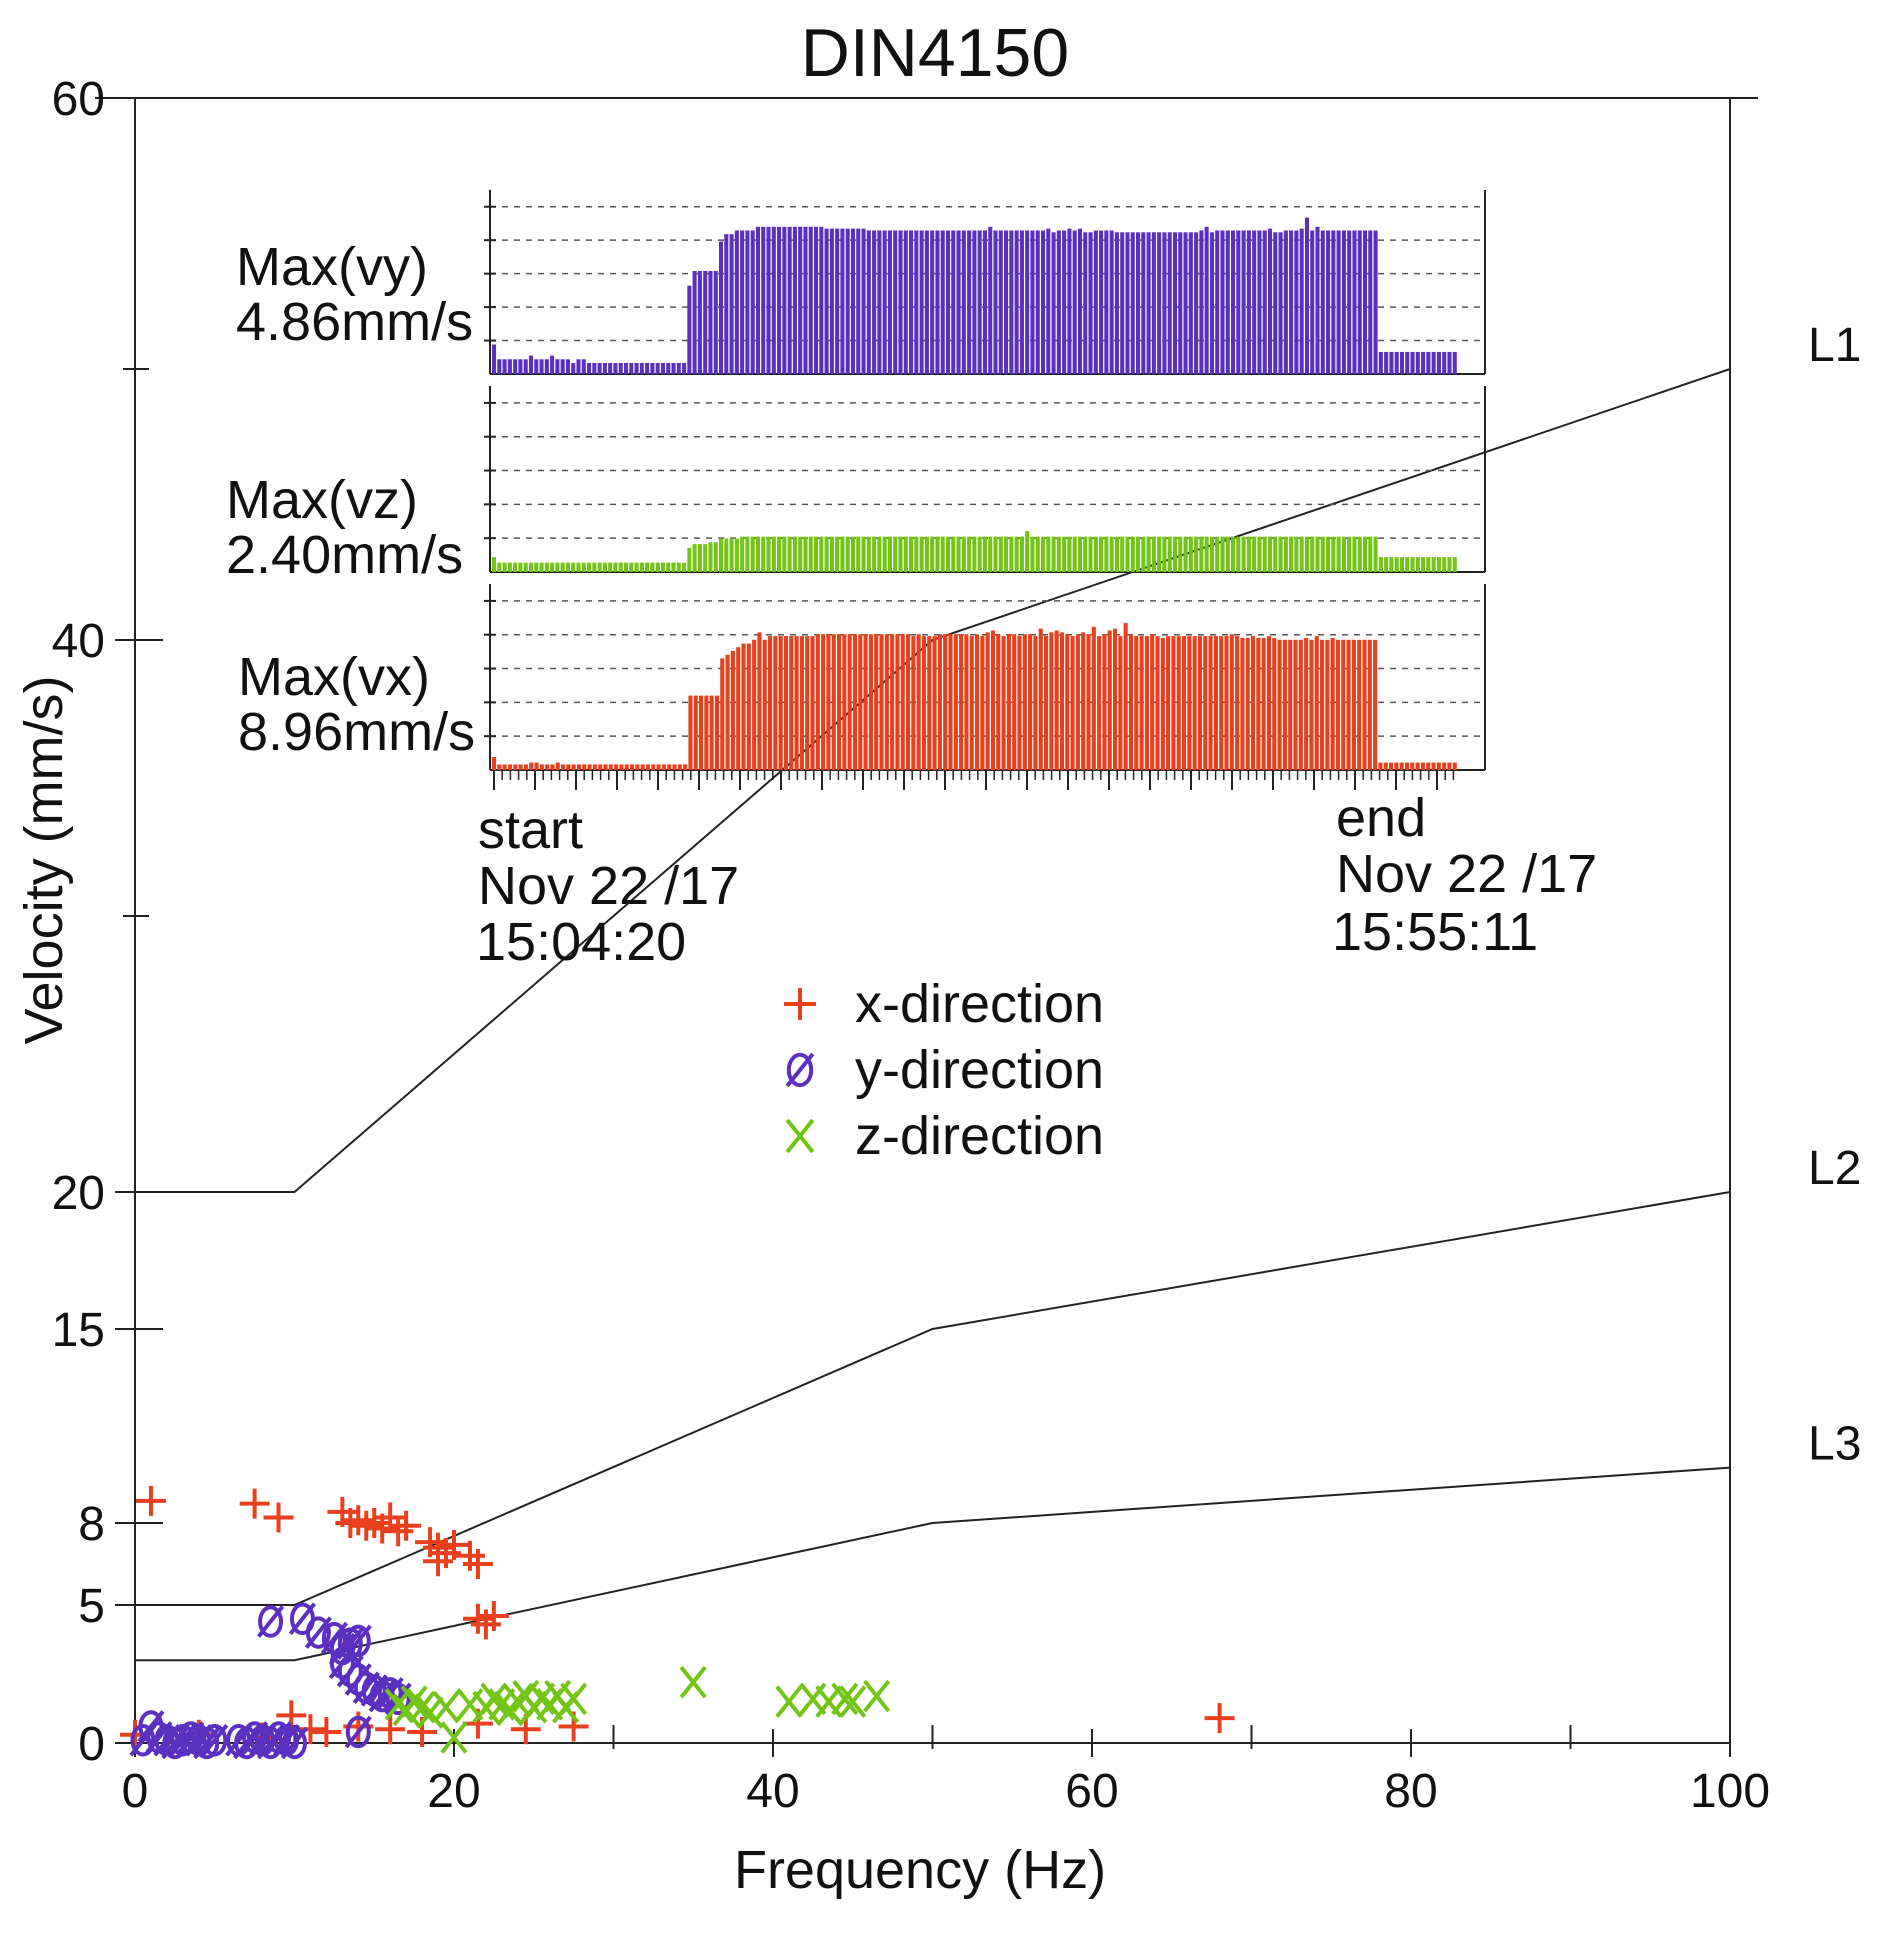  What do you see at coordinates (800, 1136) in the screenshot?
I see `legend-marker-z-direction` at bounding box center [800, 1136].